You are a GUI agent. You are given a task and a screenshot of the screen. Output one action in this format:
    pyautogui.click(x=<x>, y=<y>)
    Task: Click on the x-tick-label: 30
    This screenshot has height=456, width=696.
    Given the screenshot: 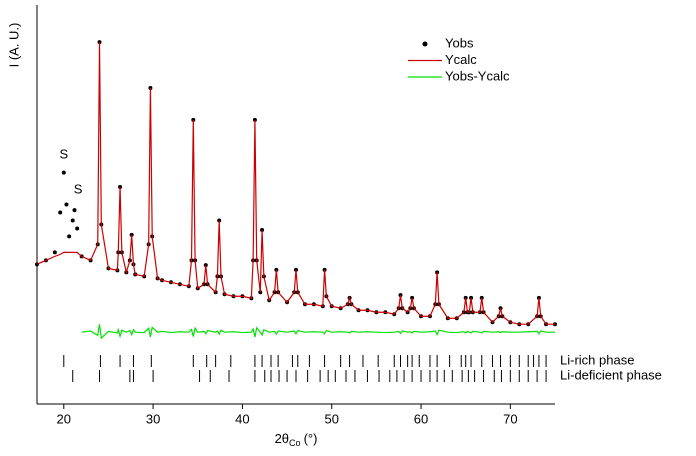 What is the action you would take?
    pyautogui.click(x=153, y=418)
    